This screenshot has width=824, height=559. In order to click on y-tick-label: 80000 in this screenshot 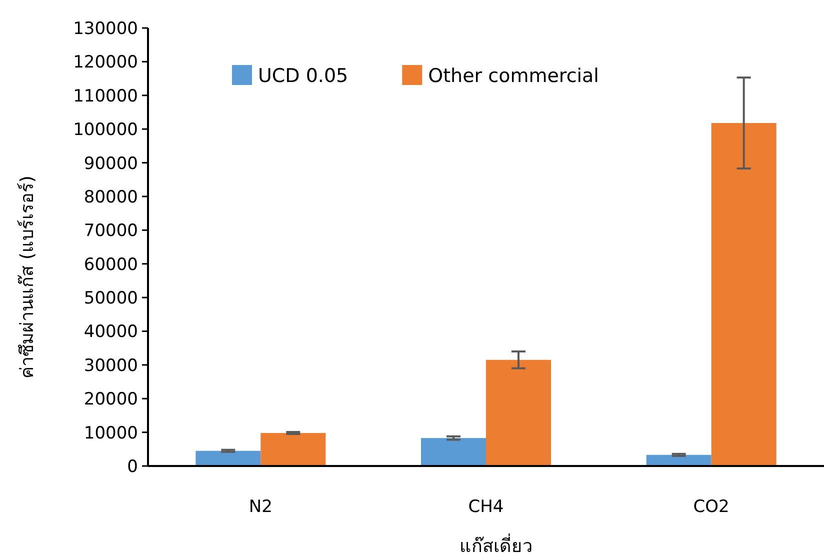, I will do `click(111, 197)`.